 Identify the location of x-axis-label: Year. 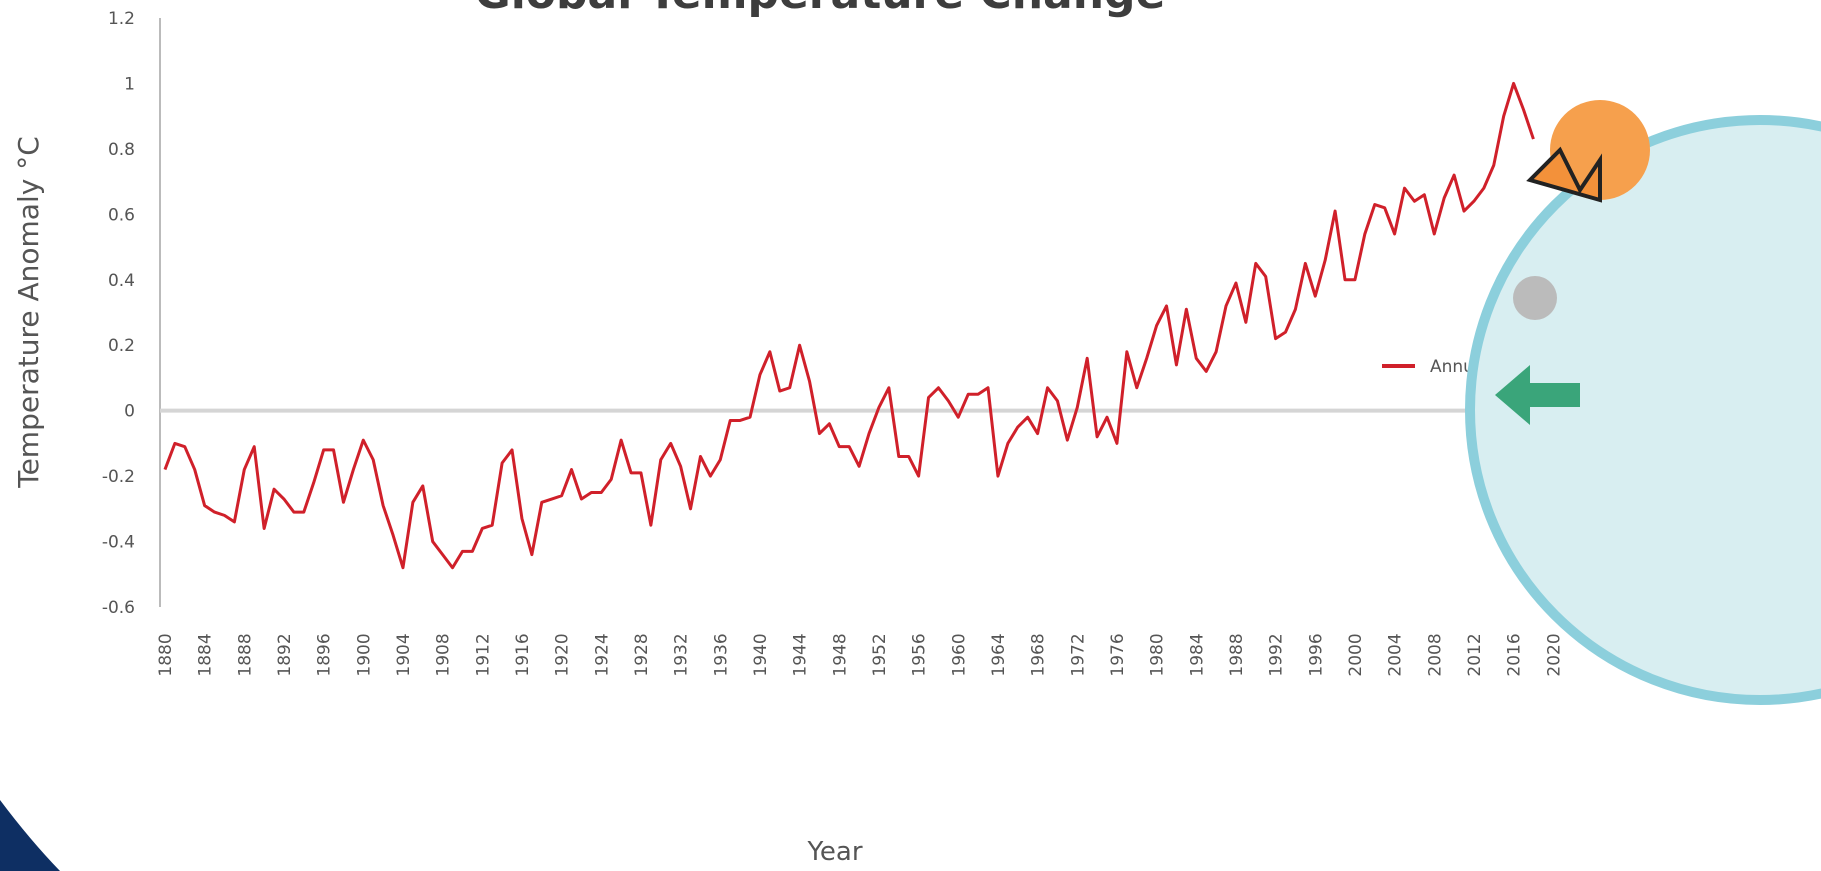
(834, 852).